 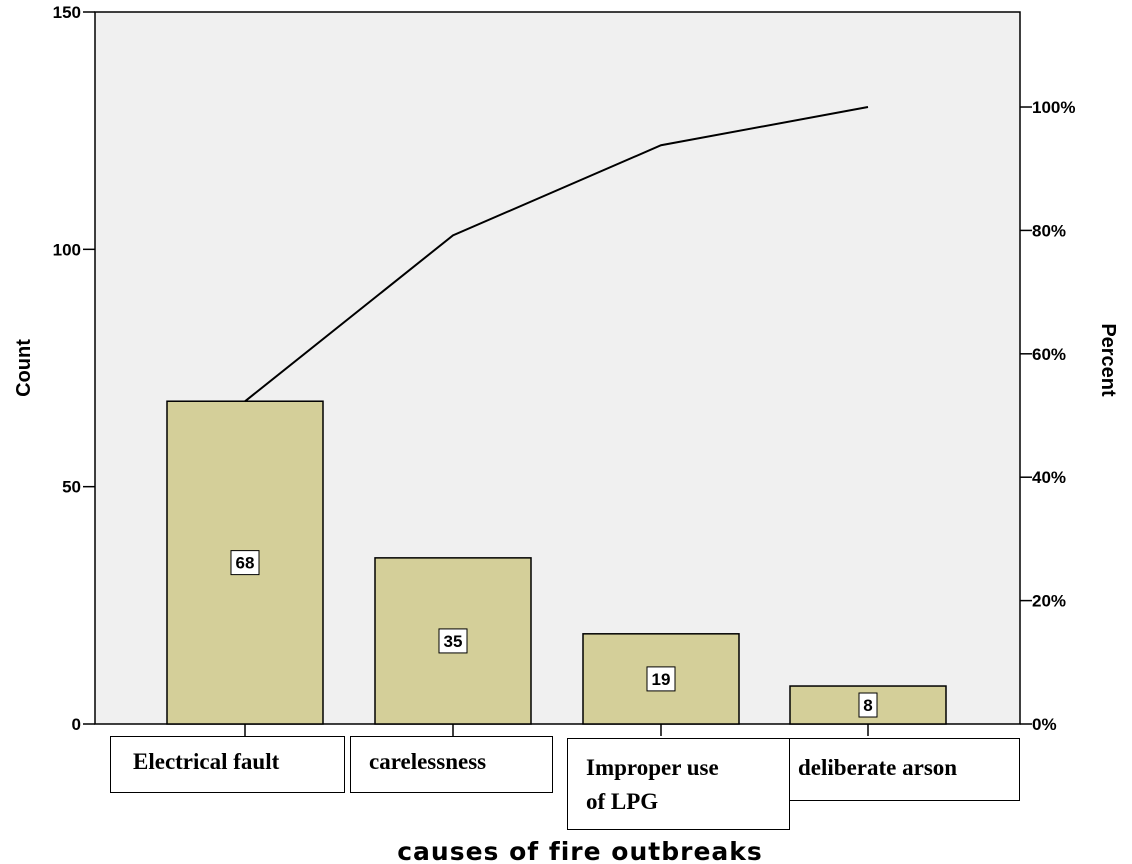 What do you see at coordinates (428, 761) in the screenshot?
I see `category-label-line1: carelessness` at bounding box center [428, 761].